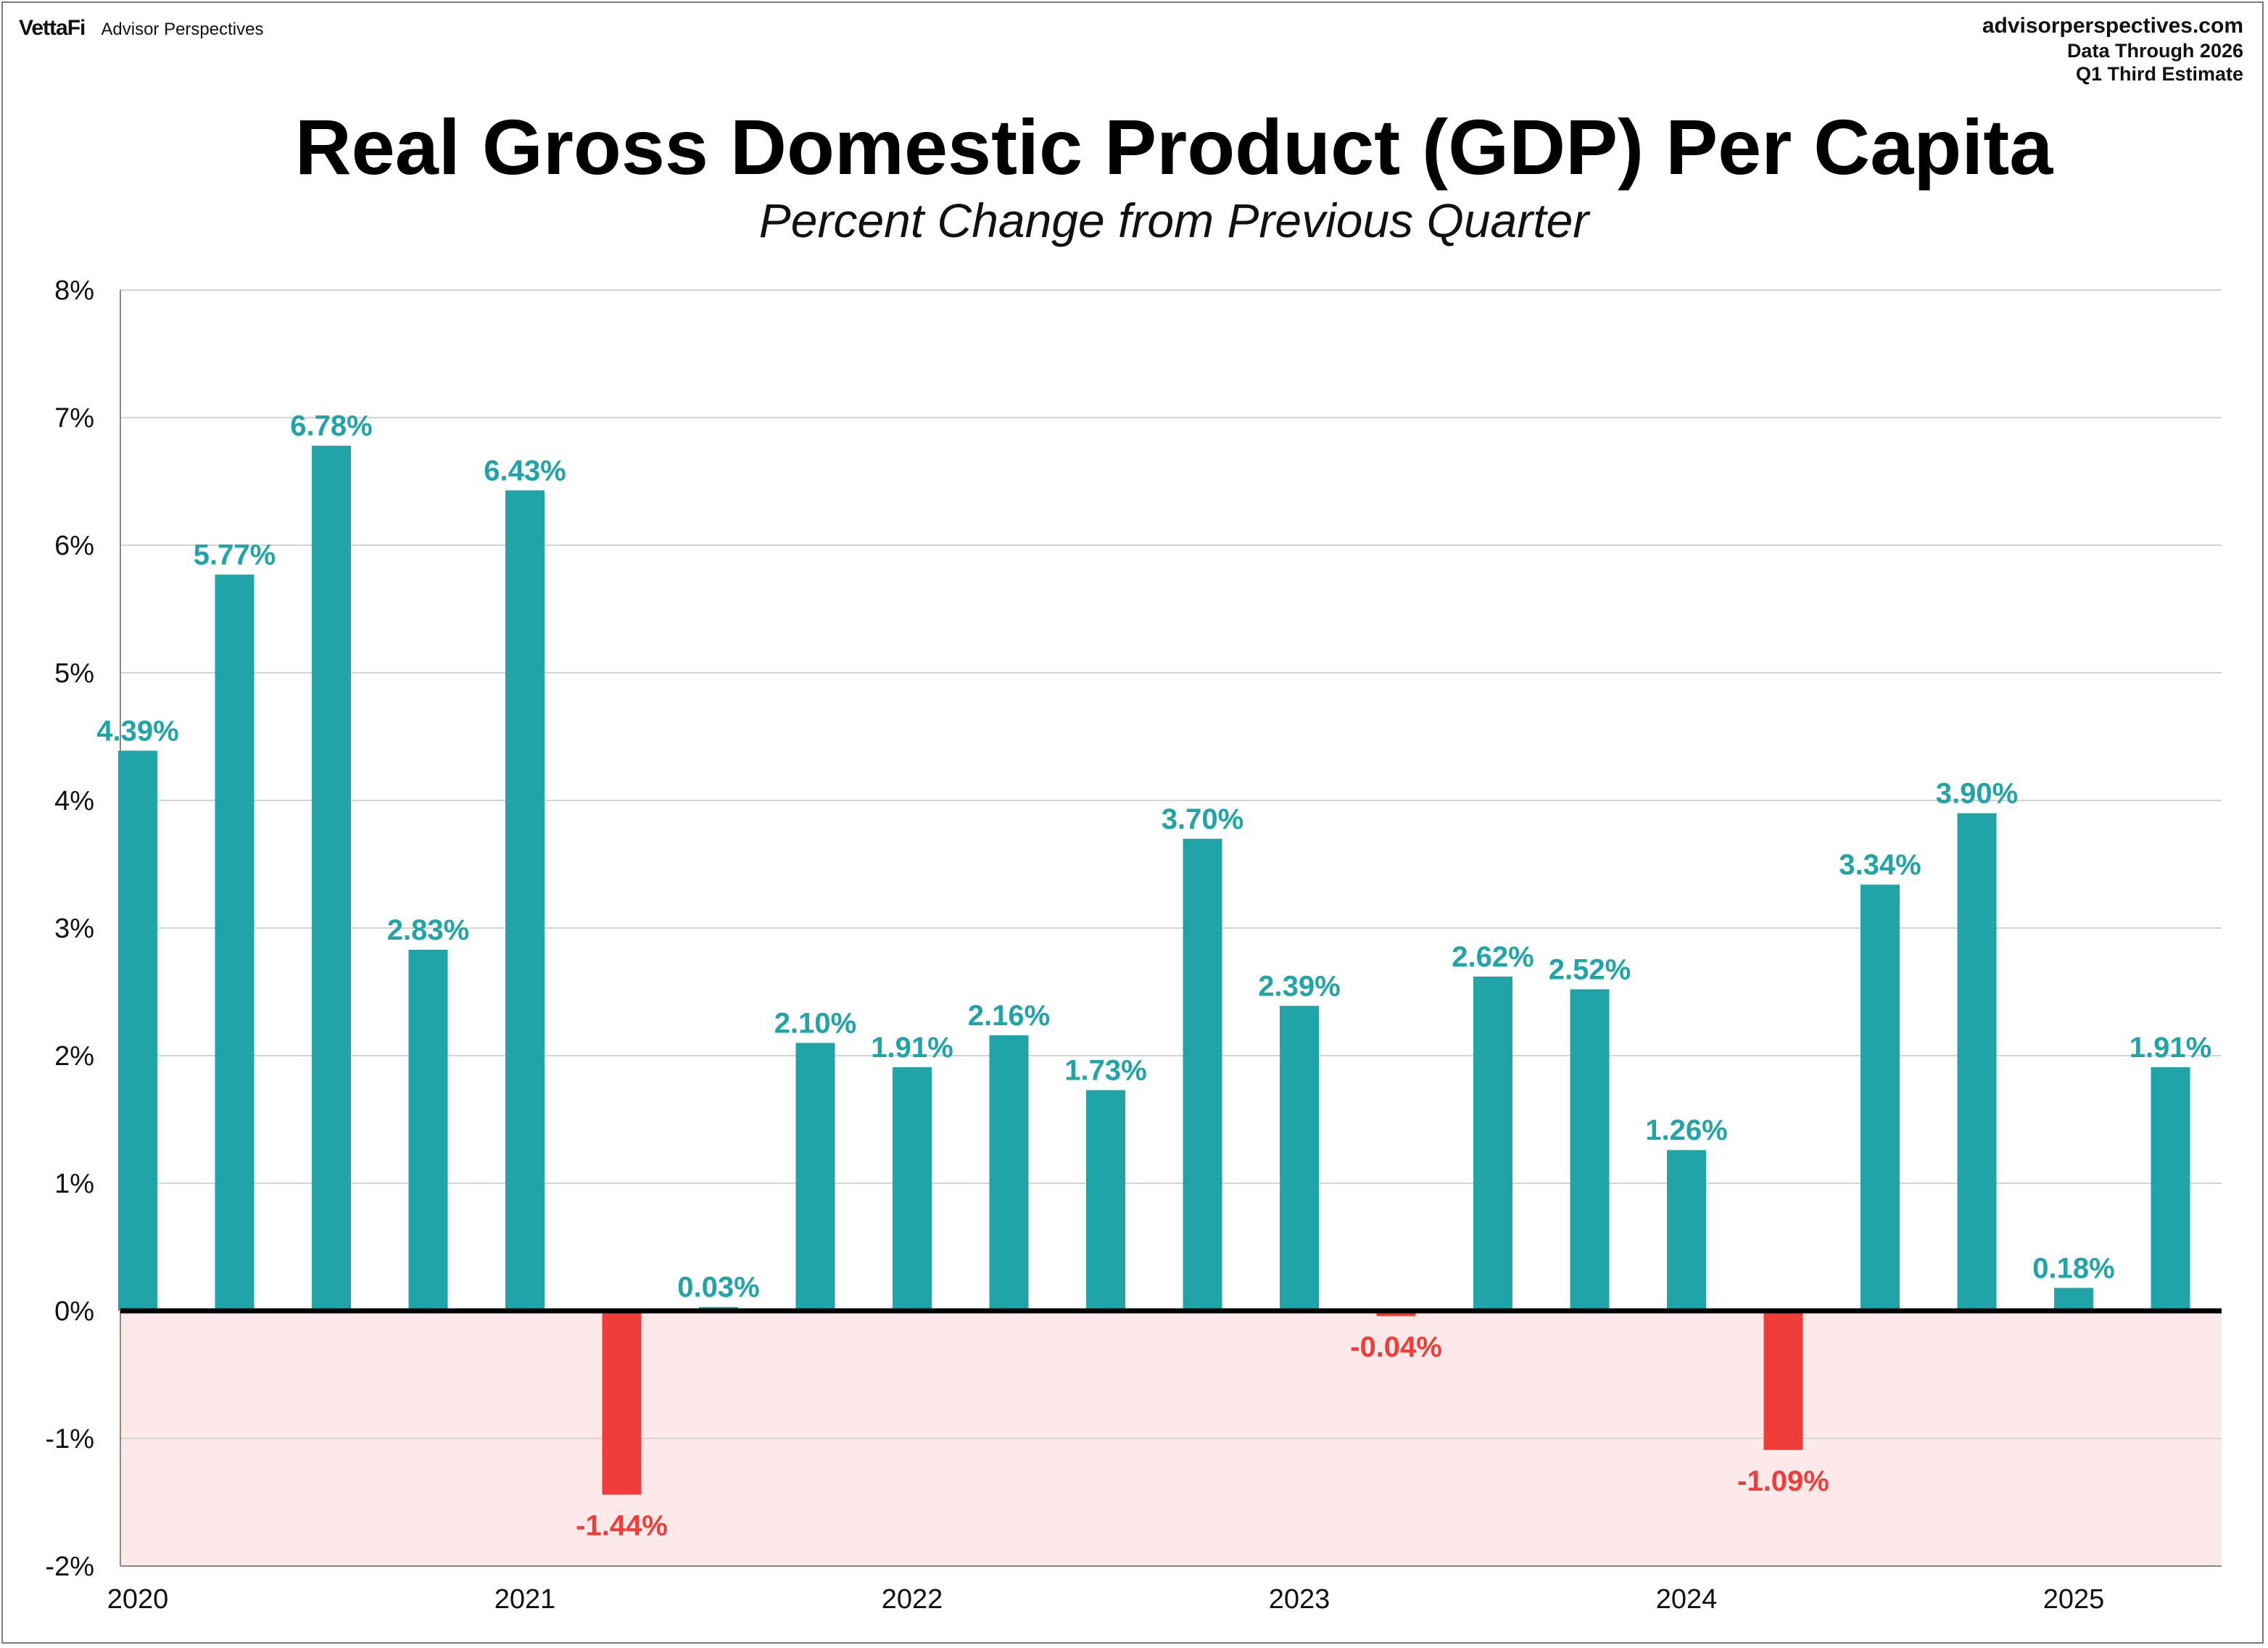 This screenshot has width=2268, height=1648. I want to click on brand-logo: VettaFi, so click(52, 28).